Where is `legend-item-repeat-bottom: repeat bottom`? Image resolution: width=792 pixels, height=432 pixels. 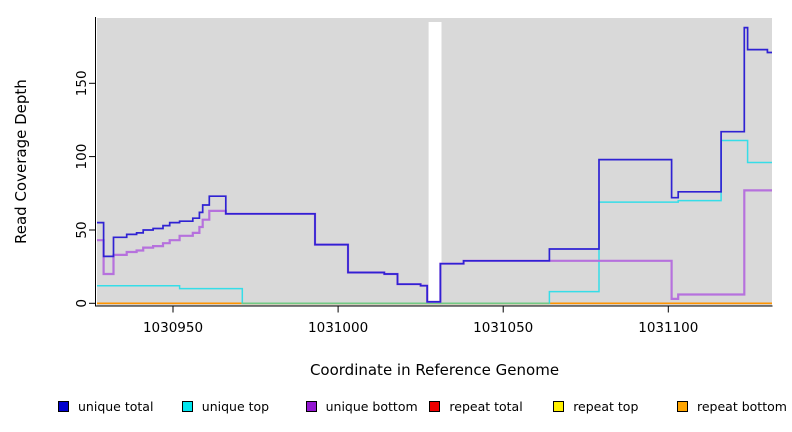
legend-item-repeat-bottom: repeat bottom is located at coordinates (732, 406).